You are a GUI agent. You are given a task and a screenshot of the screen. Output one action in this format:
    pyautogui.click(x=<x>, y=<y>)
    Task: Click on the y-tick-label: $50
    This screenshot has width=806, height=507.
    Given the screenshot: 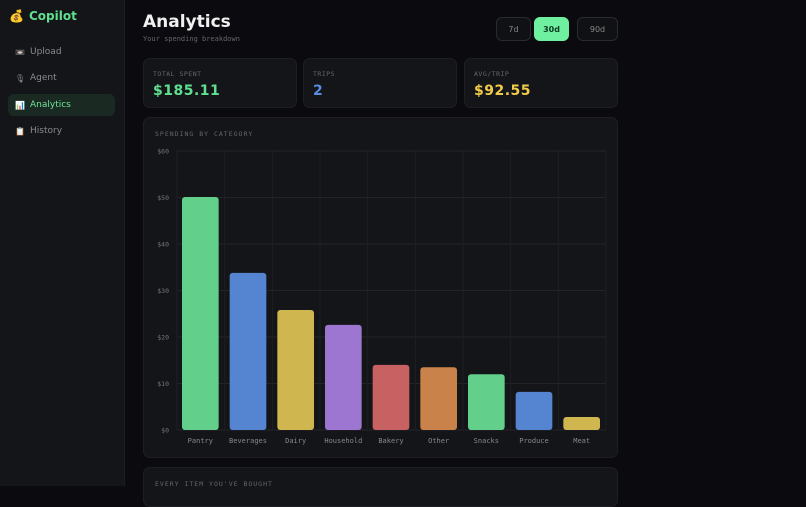 What is the action you would take?
    pyautogui.click(x=163, y=198)
    